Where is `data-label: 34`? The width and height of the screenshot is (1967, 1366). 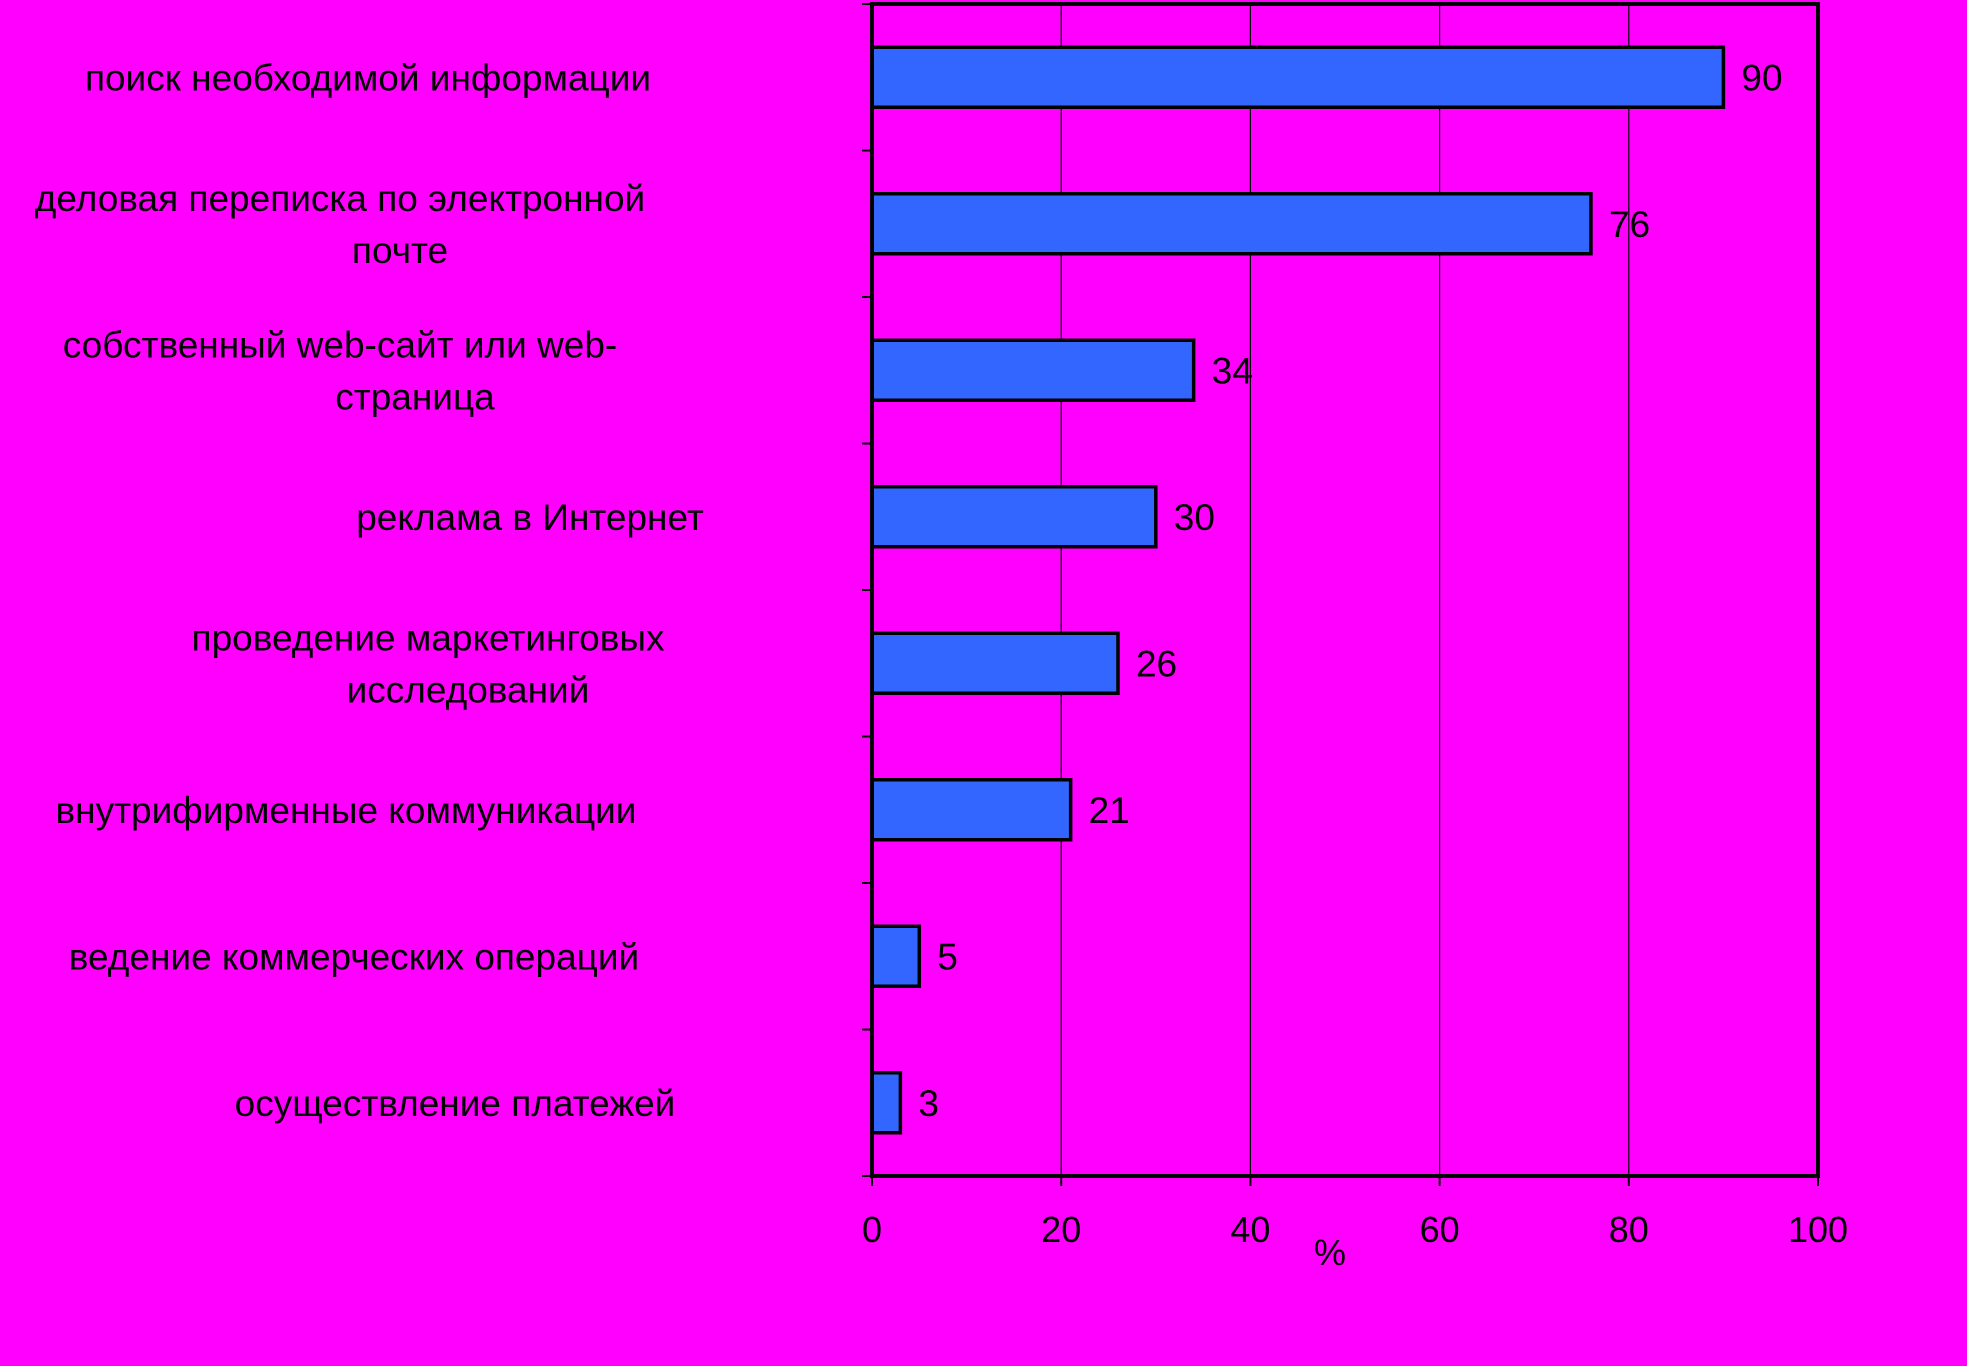
data-label: 34 is located at coordinates (1232, 370).